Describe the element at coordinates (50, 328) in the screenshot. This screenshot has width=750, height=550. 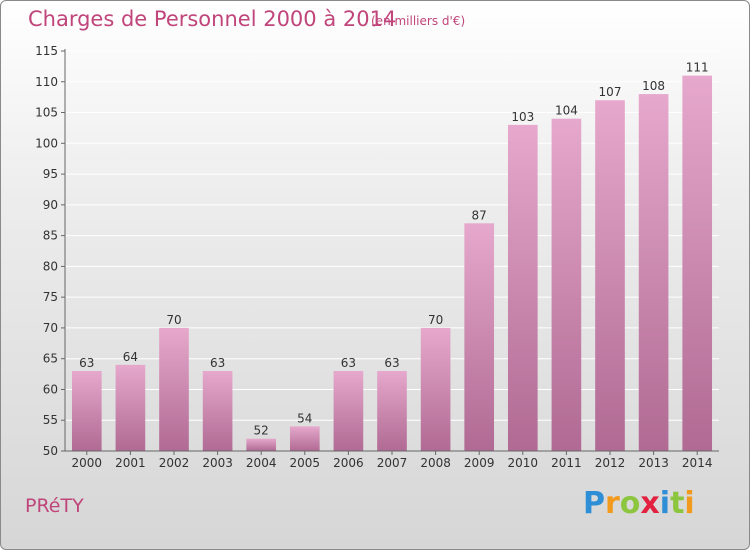
I see `y-tick-label: 70` at that location.